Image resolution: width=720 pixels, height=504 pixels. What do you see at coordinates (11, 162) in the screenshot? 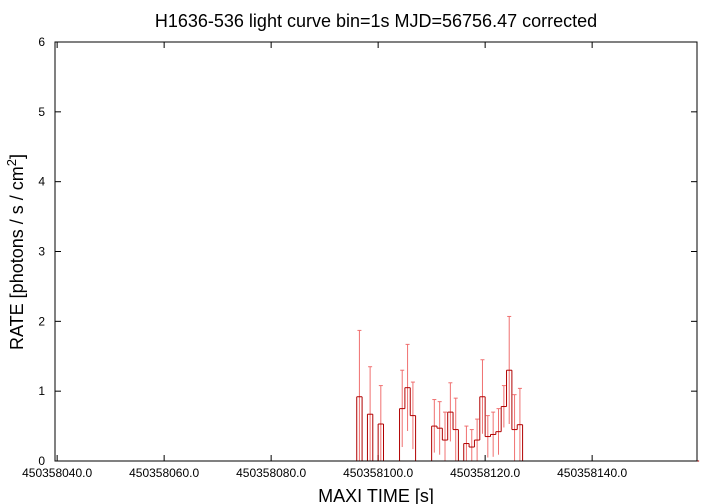
I see `y-label-sup: 2` at bounding box center [11, 162].